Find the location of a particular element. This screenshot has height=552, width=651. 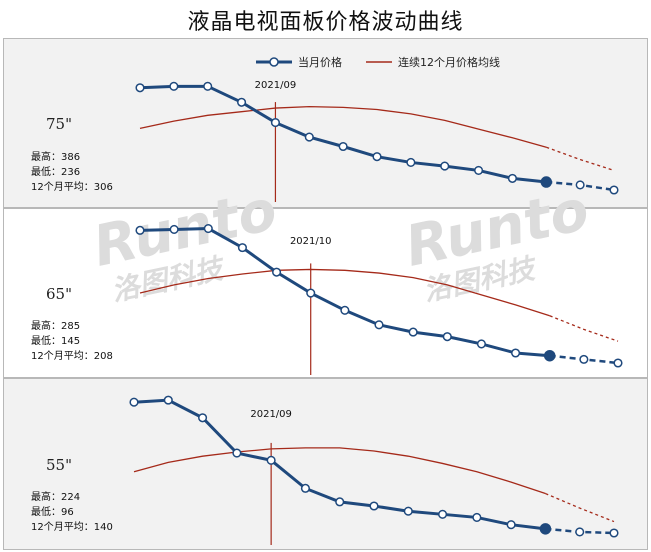

size-label-65: 65" is located at coordinates (59, 294).